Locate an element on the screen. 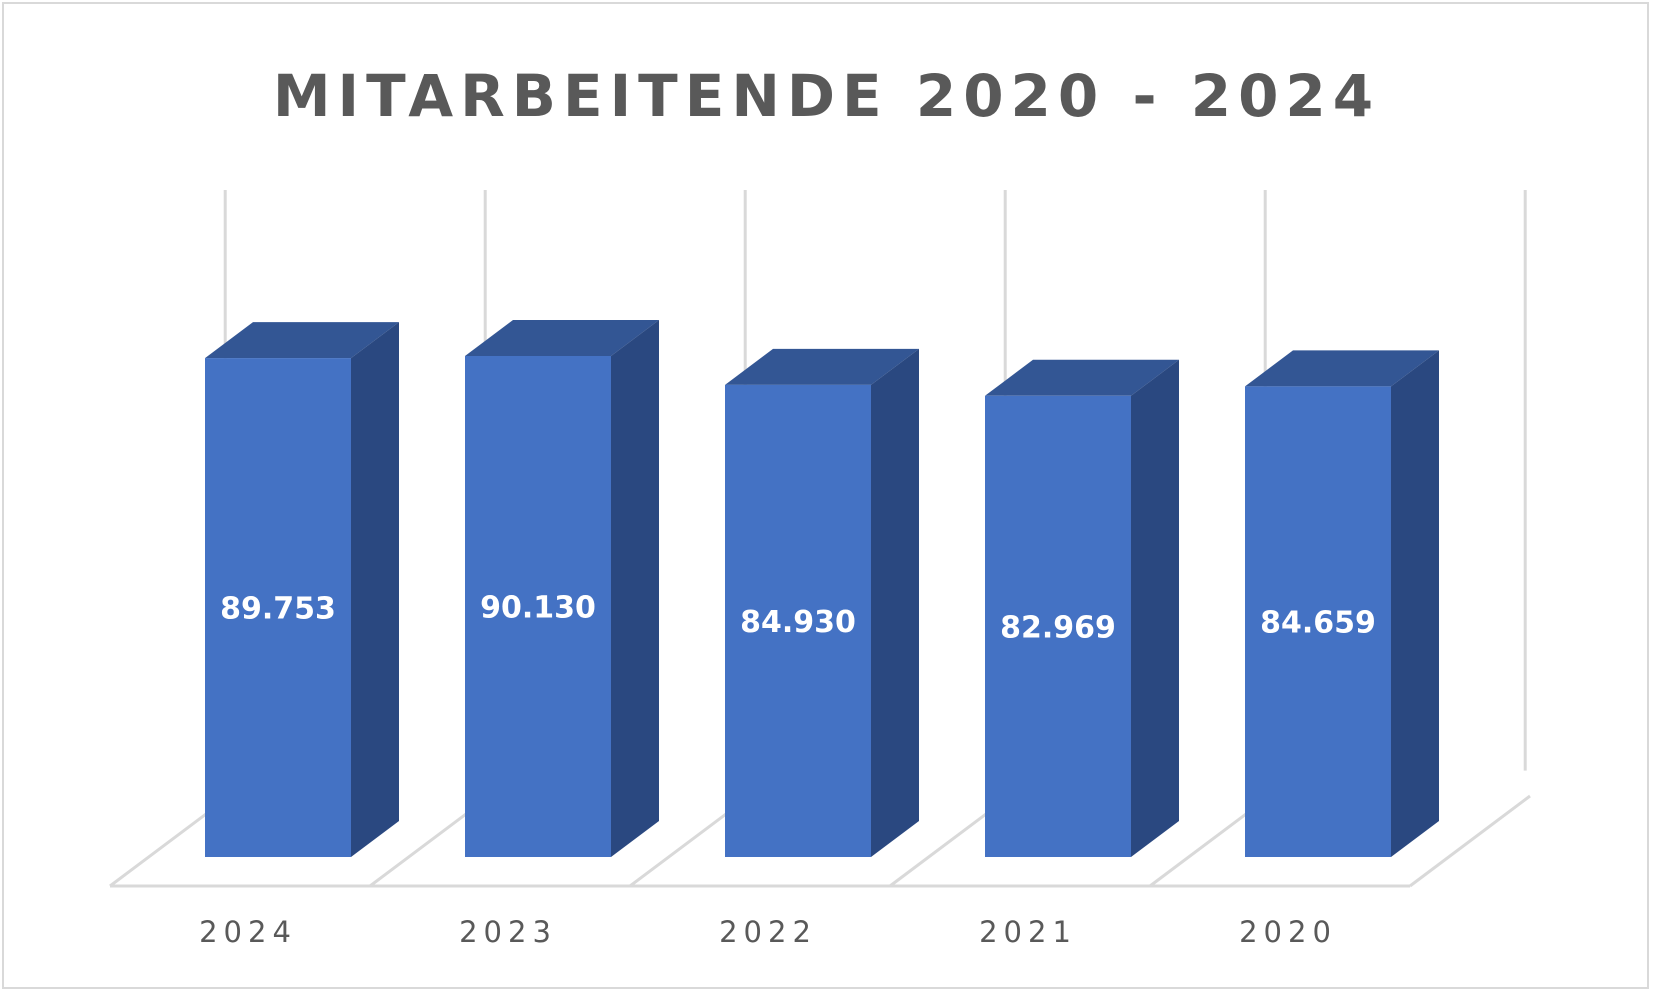  data-label: 89.753 is located at coordinates (278, 609).